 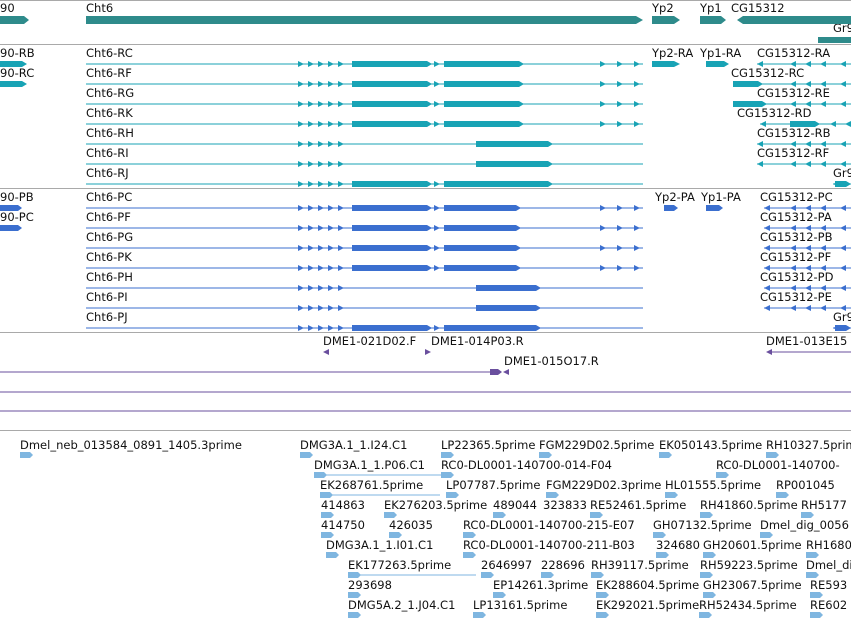 What do you see at coordinates (401, 605) in the screenshot?
I see `est-label: DMG5A.2_1.J04.C1` at bounding box center [401, 605].